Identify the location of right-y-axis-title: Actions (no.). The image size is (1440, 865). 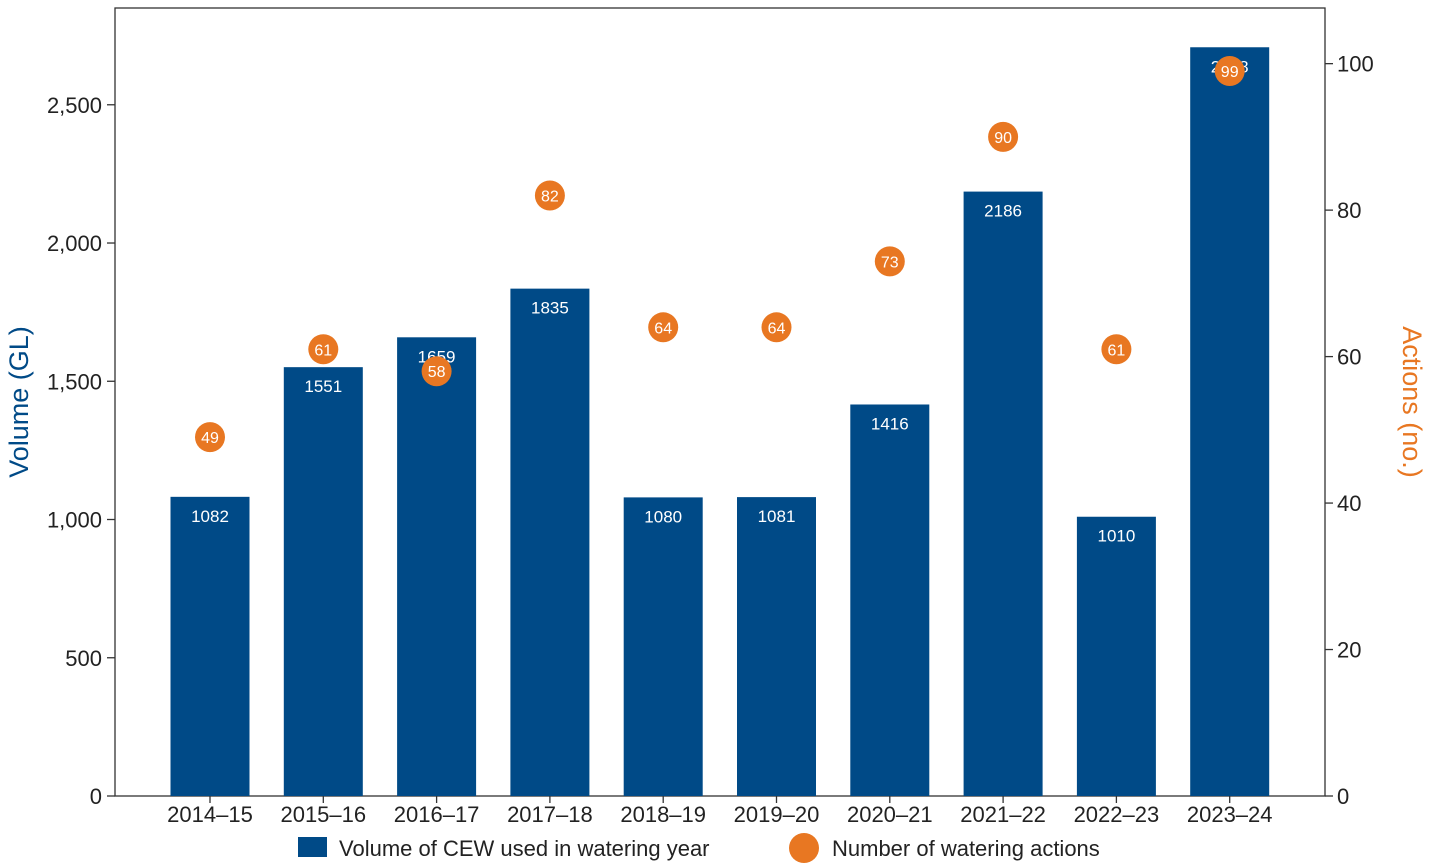
(1412, 402).